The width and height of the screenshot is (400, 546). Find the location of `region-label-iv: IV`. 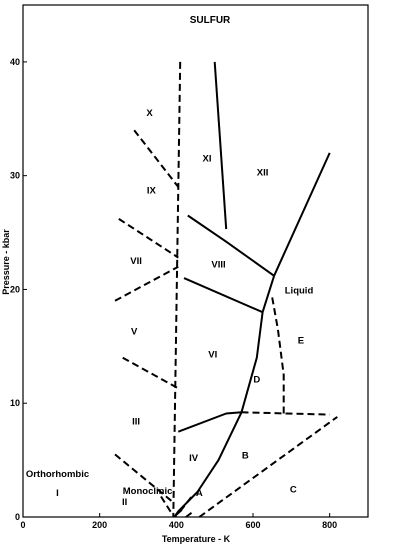

region-label-iv: IV is located at coordinates (194, 458).